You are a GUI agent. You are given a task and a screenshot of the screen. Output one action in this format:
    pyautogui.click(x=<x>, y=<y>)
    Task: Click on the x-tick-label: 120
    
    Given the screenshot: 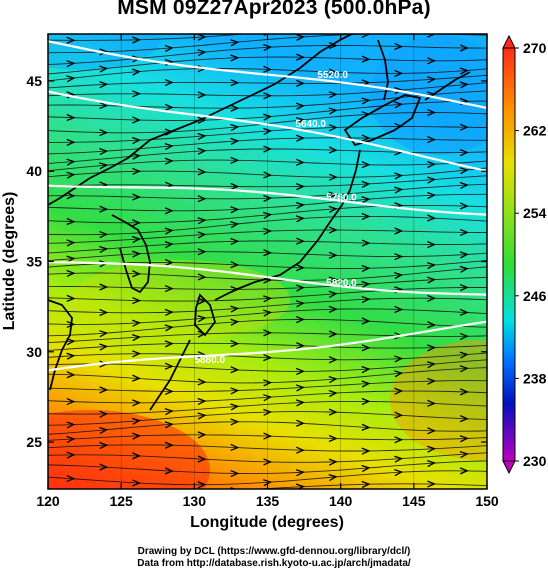 What is the action you would take?
    pyautogui.click(x=48, y=501)
    